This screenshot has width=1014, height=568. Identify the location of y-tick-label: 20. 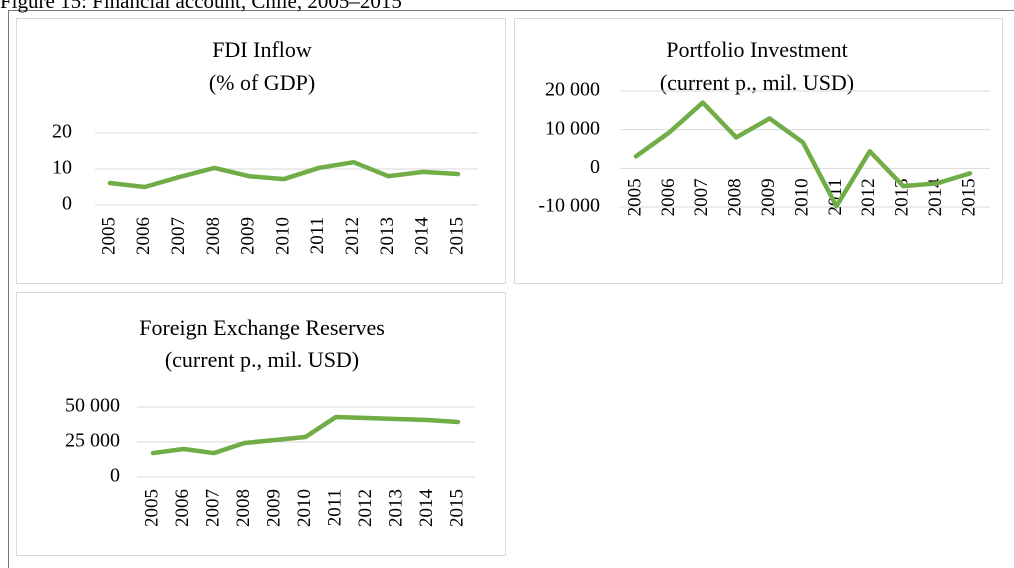
(62, 132).